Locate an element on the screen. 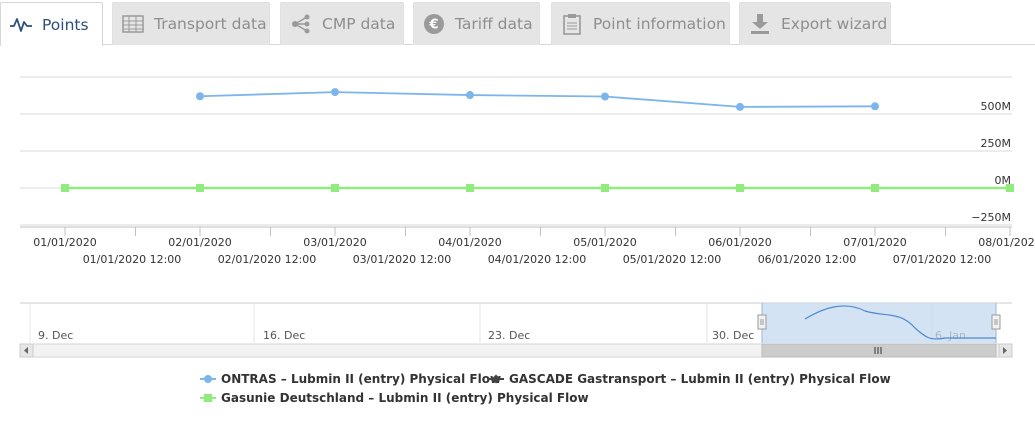 The width and height of the screenshot is (1035, 425). tab-point-information: Point information is located at coordinates (640, 23).